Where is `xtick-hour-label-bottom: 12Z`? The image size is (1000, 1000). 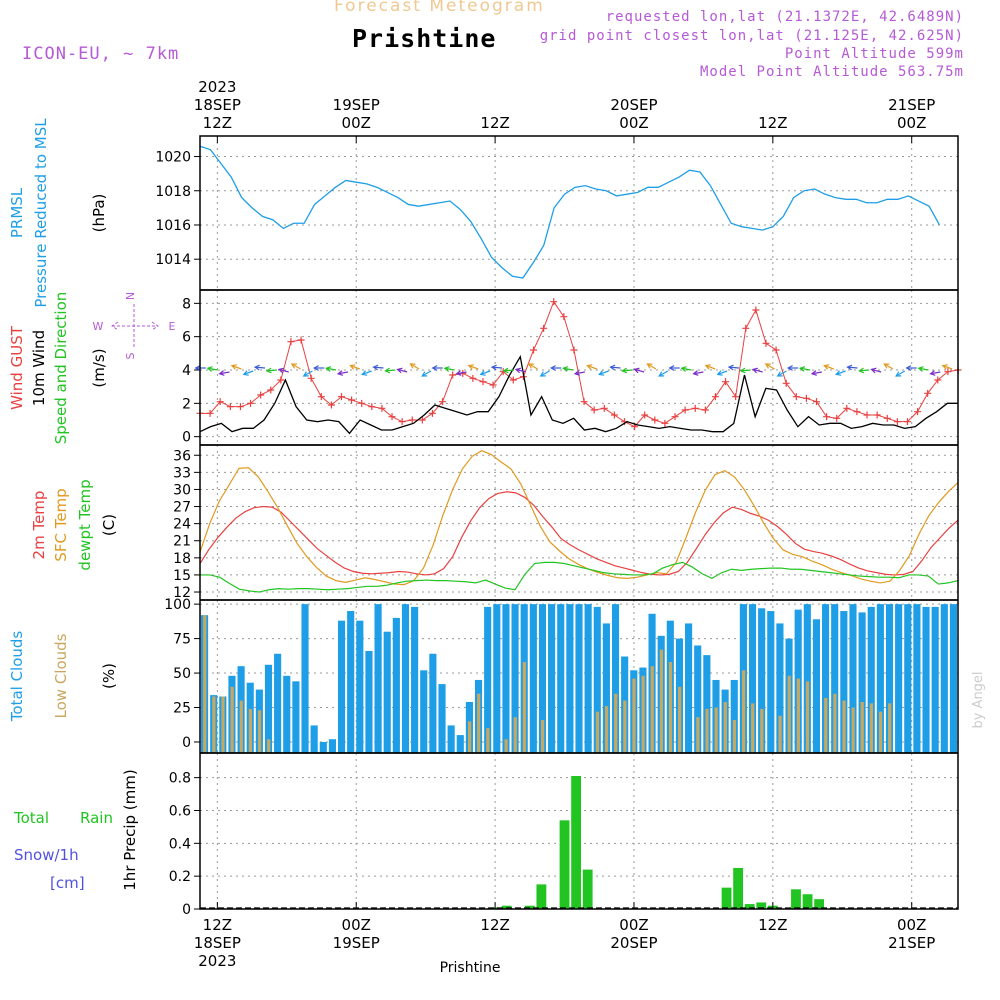
xtick-hour-label-bottom: 12Z is located at coordinates (494, 925).